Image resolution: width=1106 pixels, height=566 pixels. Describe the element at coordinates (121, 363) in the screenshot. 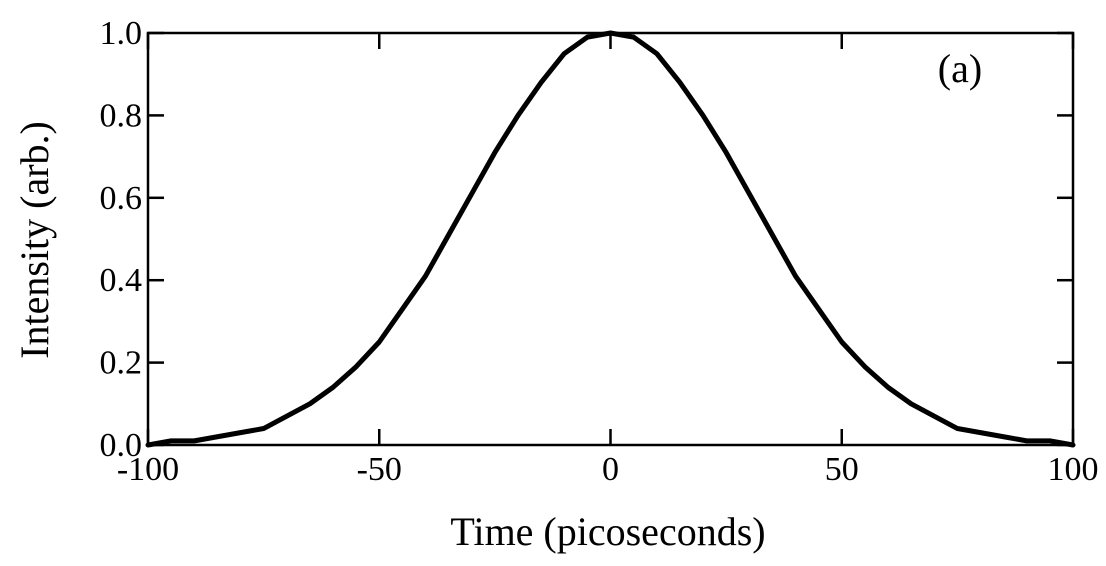

I see `y-tick-label: 0.2` at that location.